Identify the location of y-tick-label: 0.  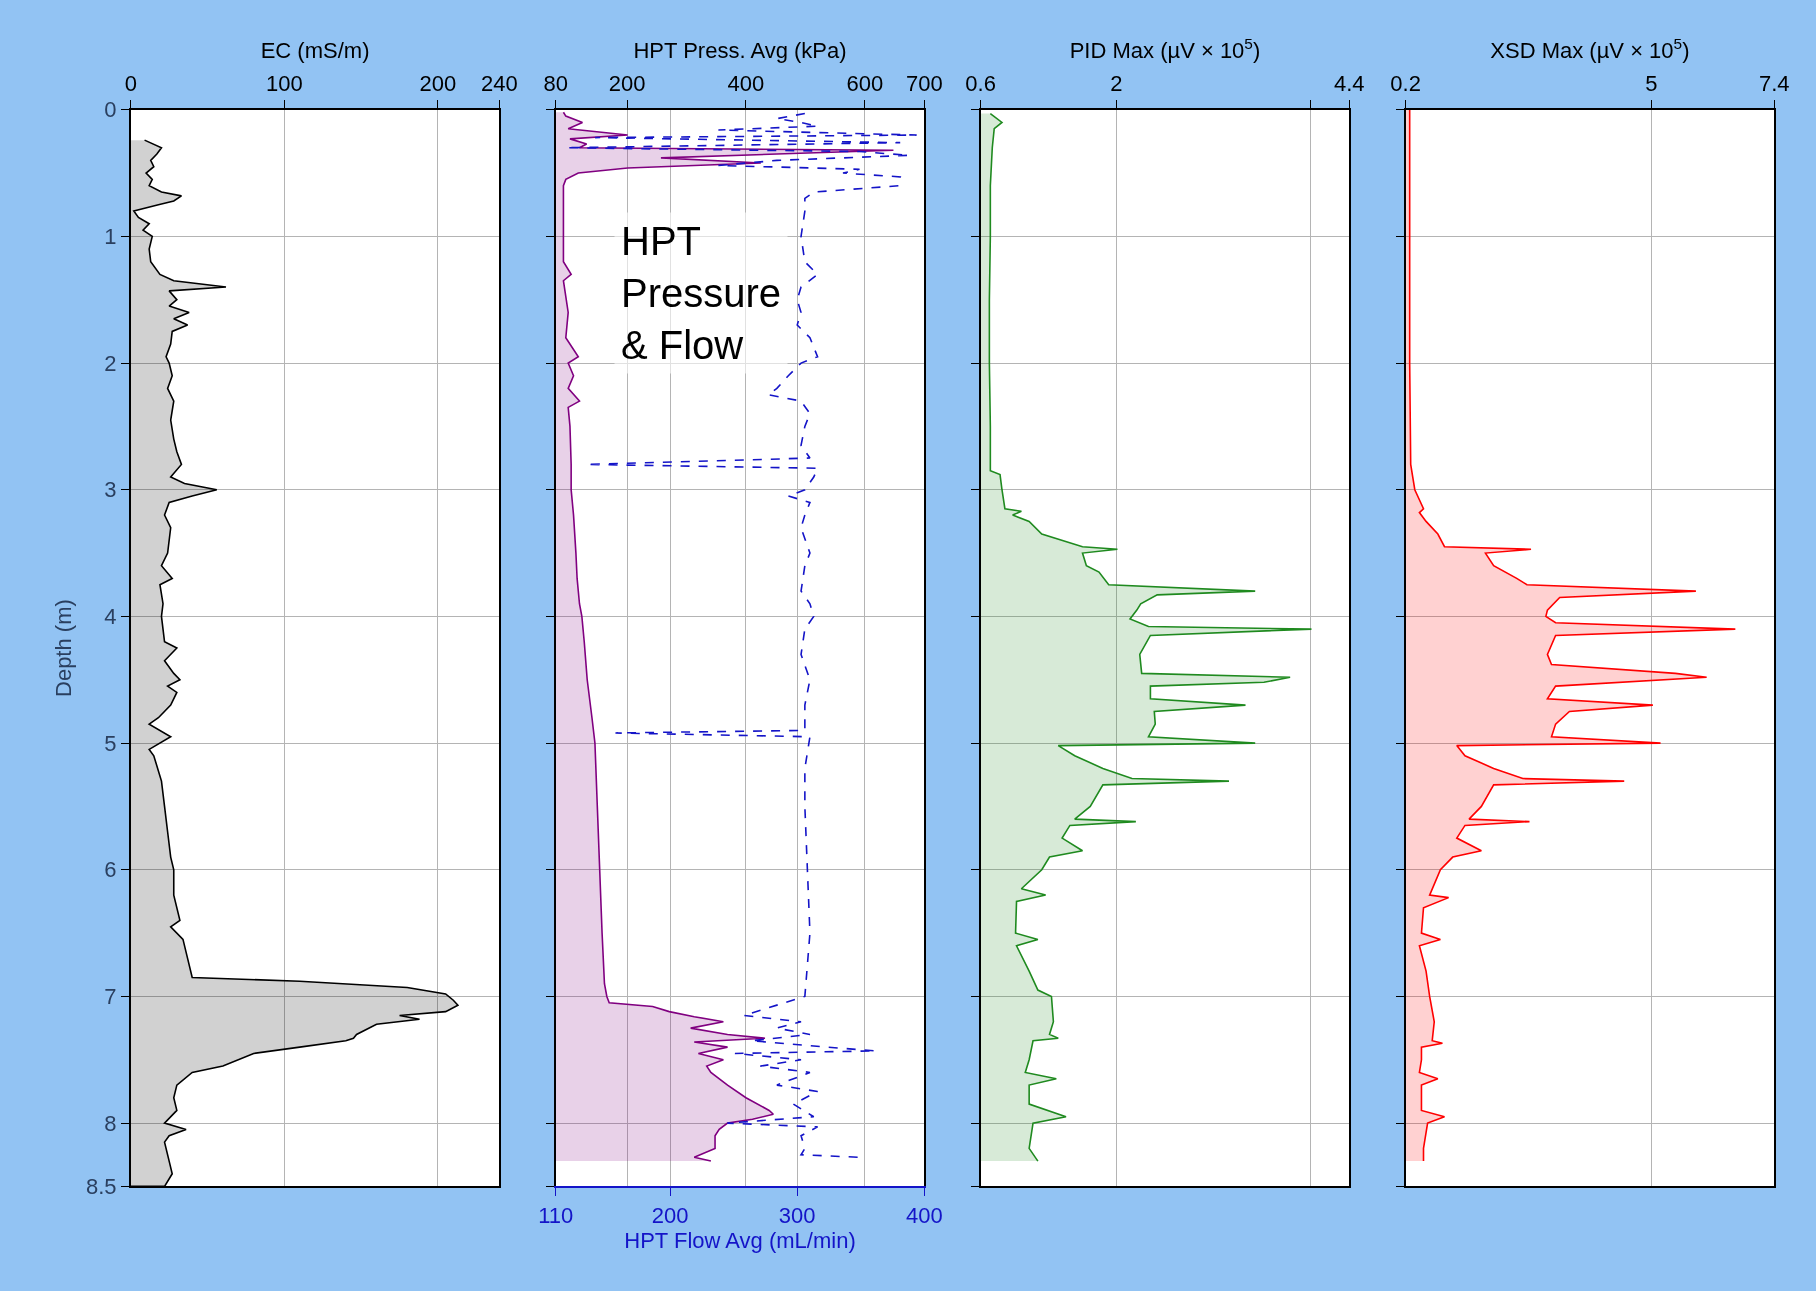
(110, 110).